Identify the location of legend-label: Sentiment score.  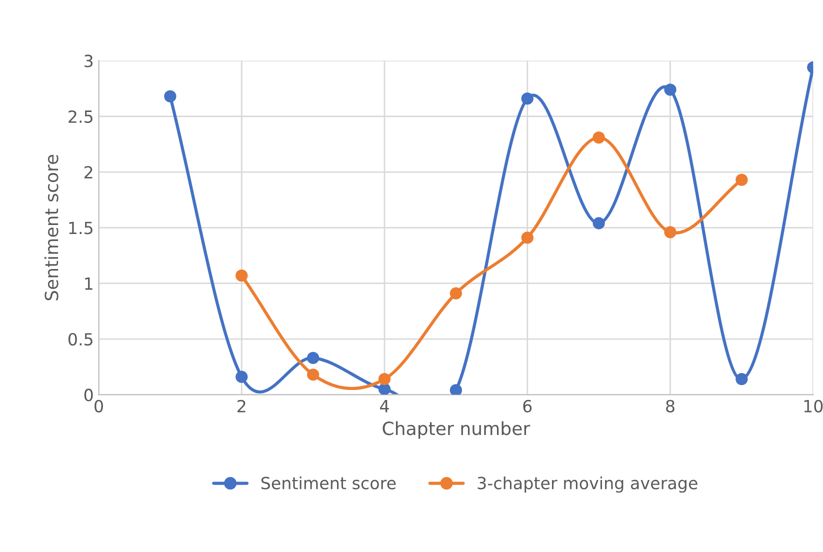
(328, 483).